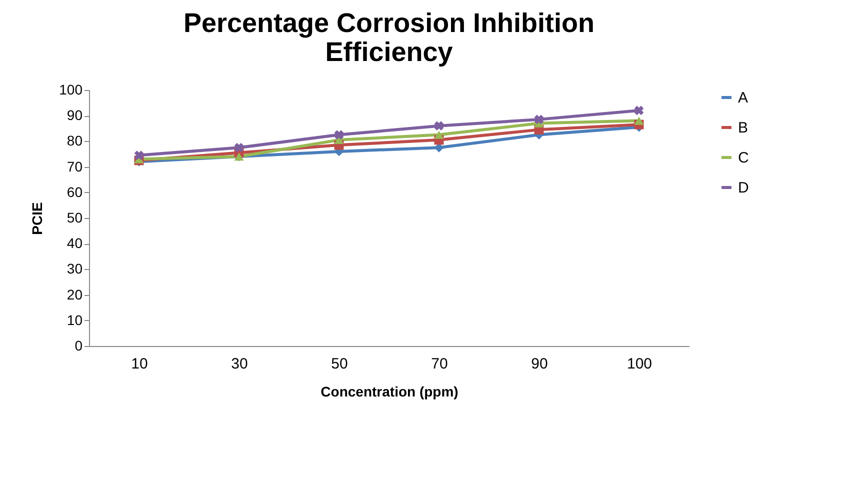  Describe the element at coordinates (74, 243) in the screenshot. I see `y-tick-label: 40` at that location.